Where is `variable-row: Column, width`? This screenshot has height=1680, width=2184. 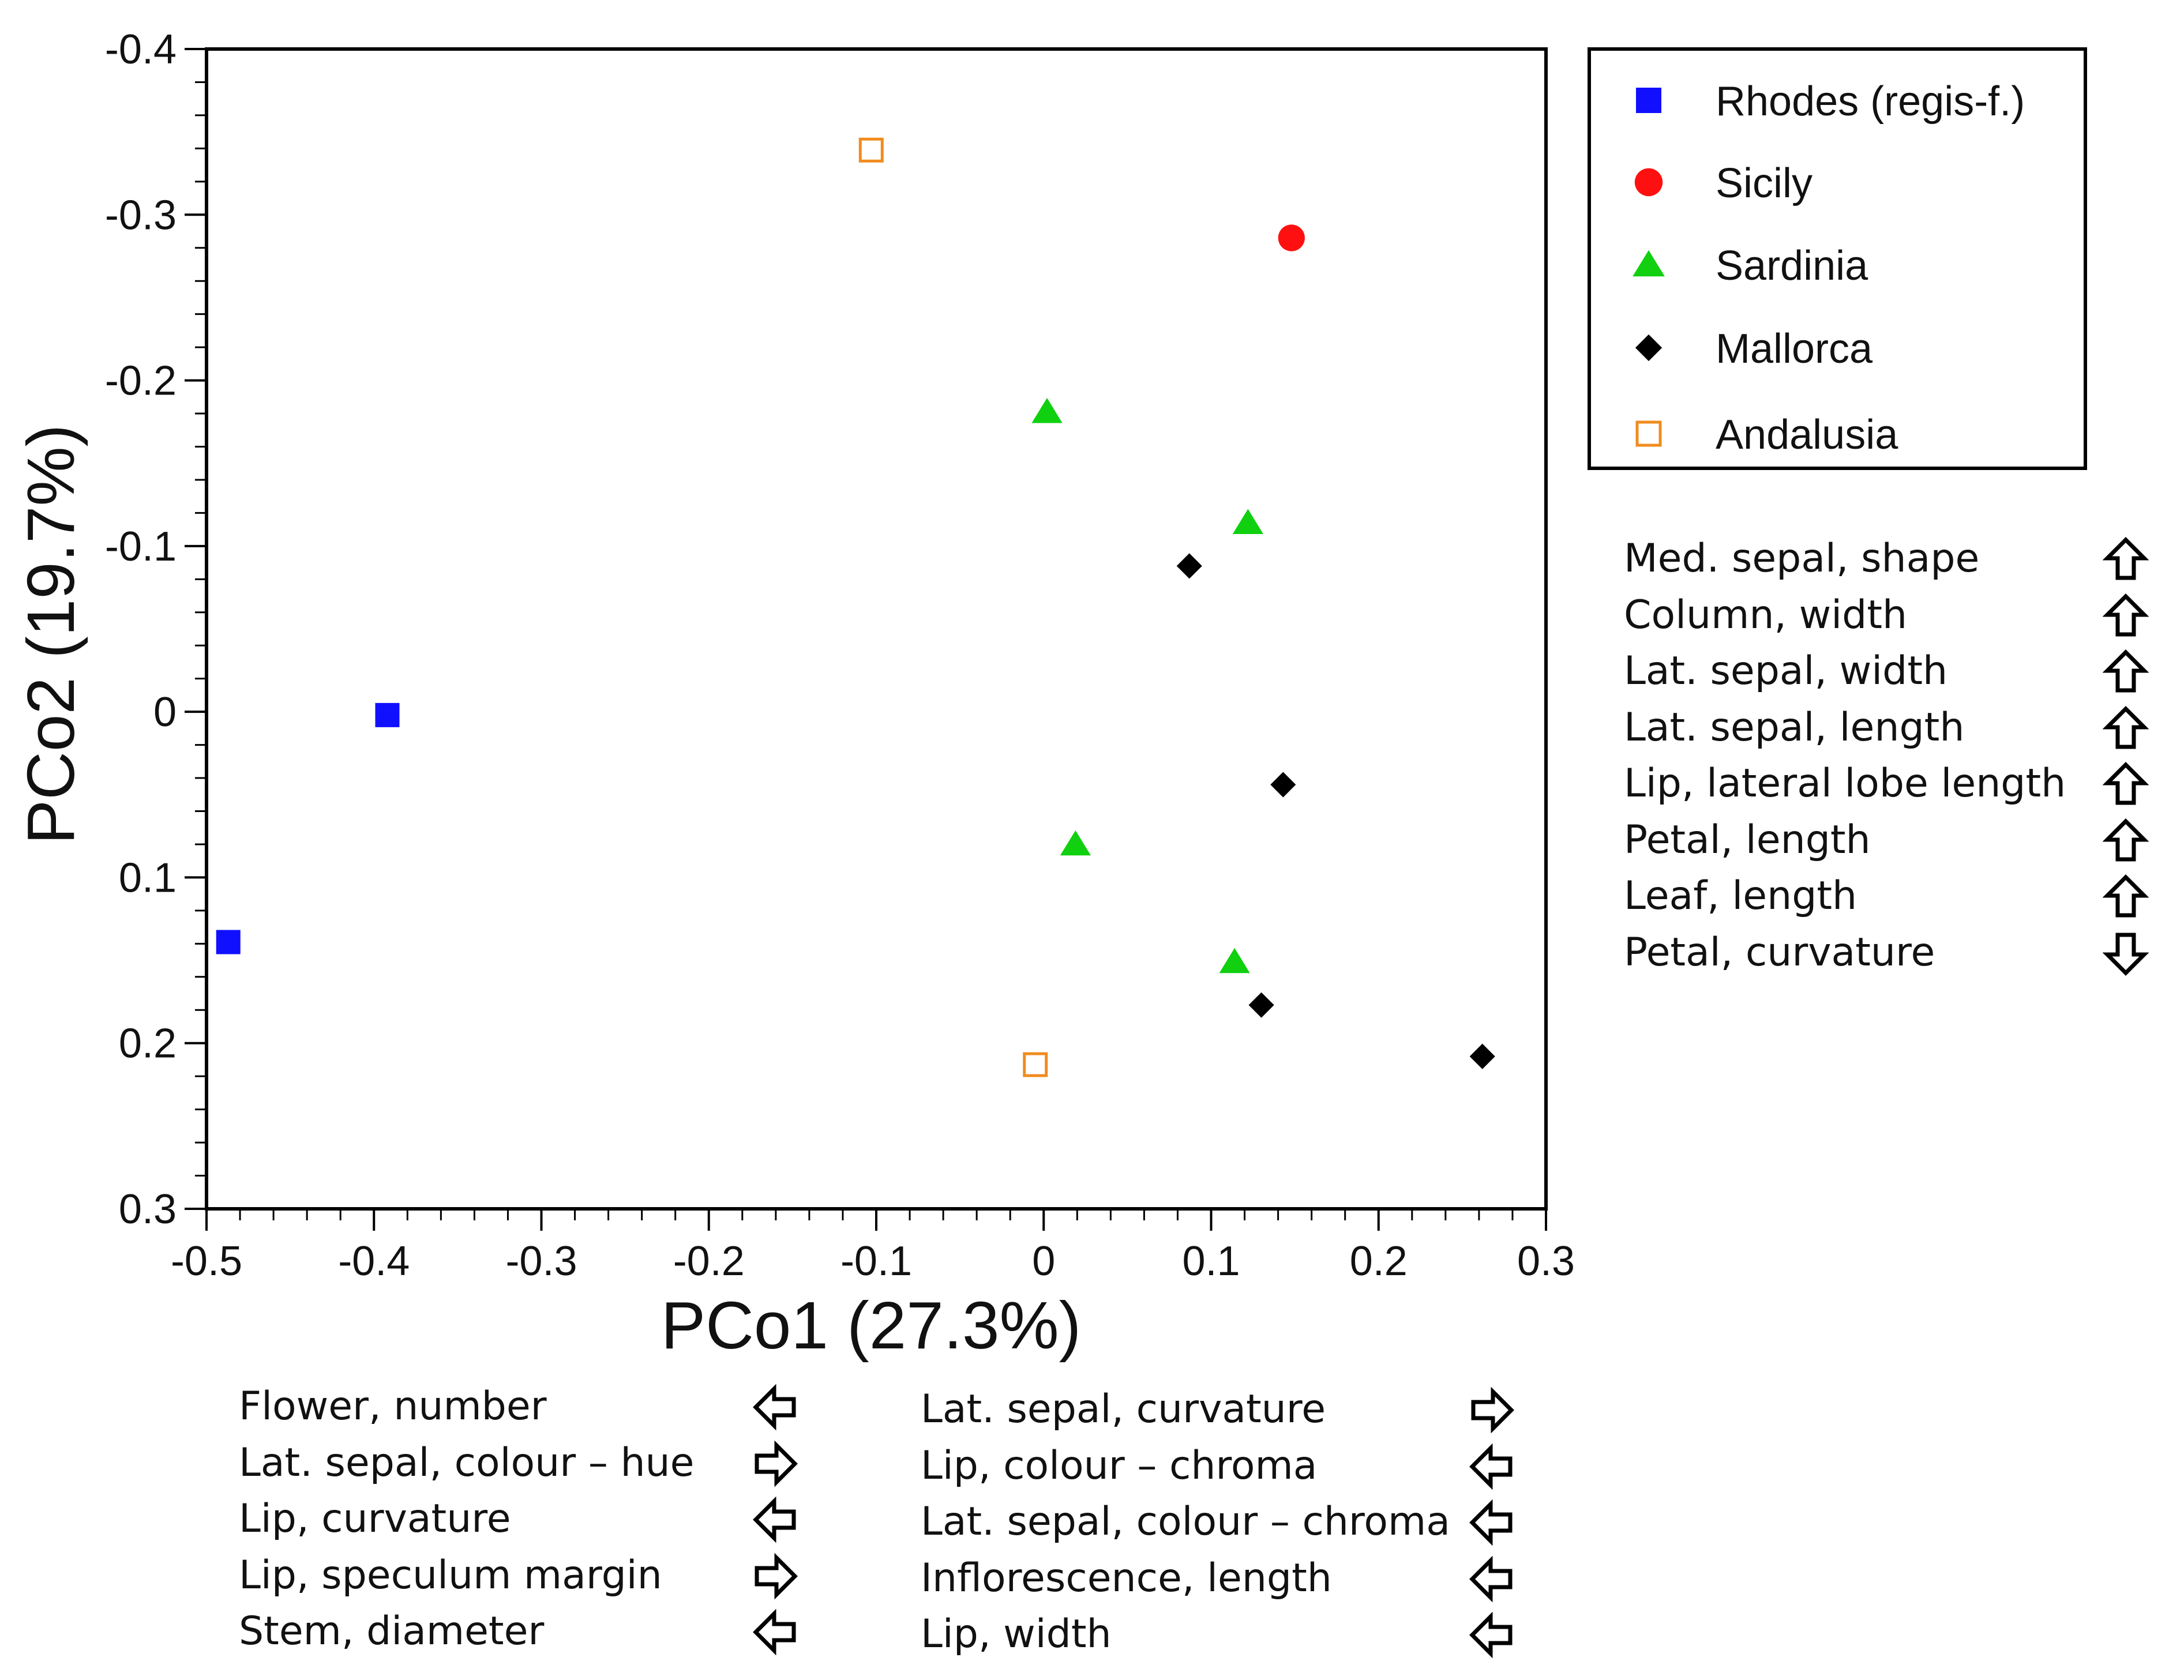
variable-row: Column, width is located at coordinates (1898, 615).